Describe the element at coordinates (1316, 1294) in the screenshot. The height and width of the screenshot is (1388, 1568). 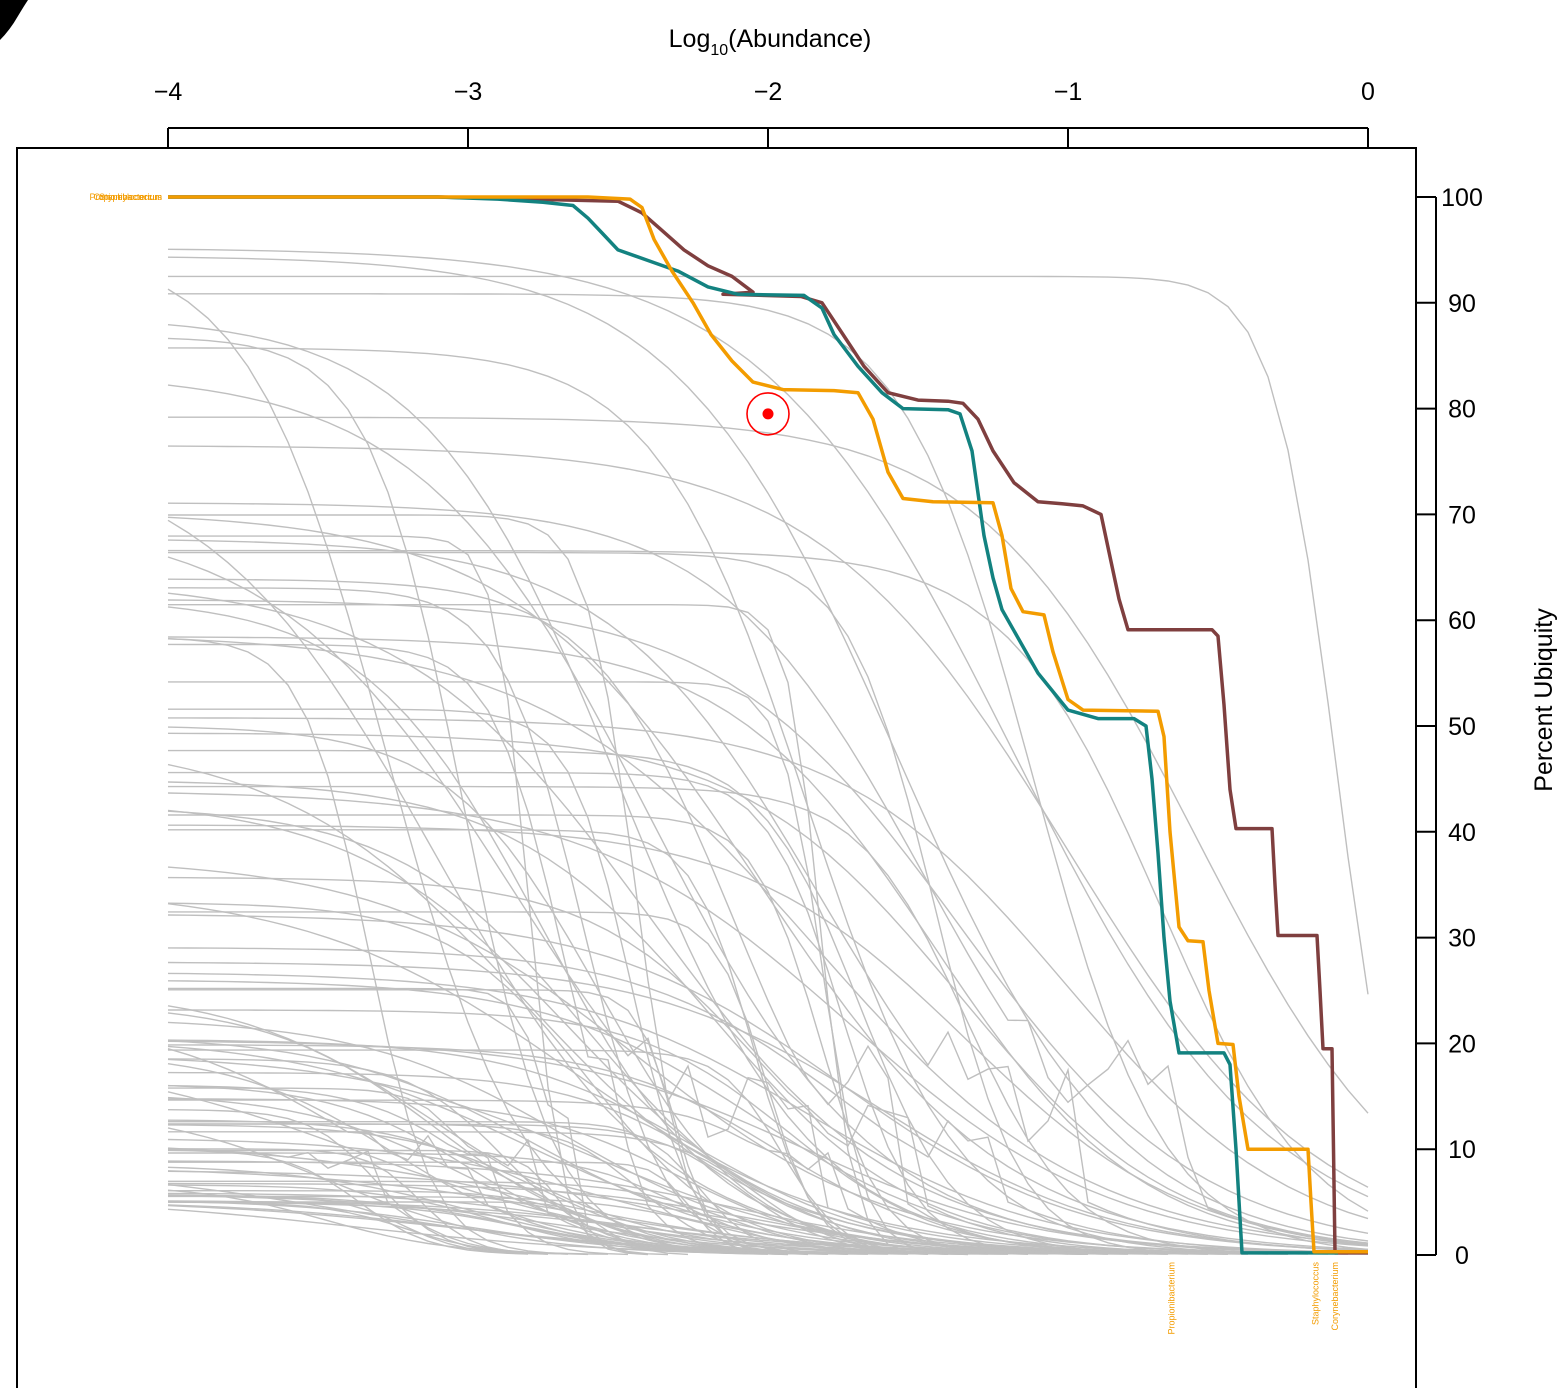
I see `taxon-label-vertical: Staphylococcus` at that location.